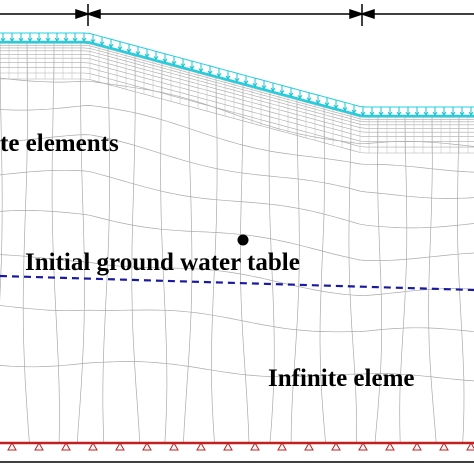 This screenshot has width=474, height=474. I want to click on water-table-label: Initial ground water table, so click(162, 262).